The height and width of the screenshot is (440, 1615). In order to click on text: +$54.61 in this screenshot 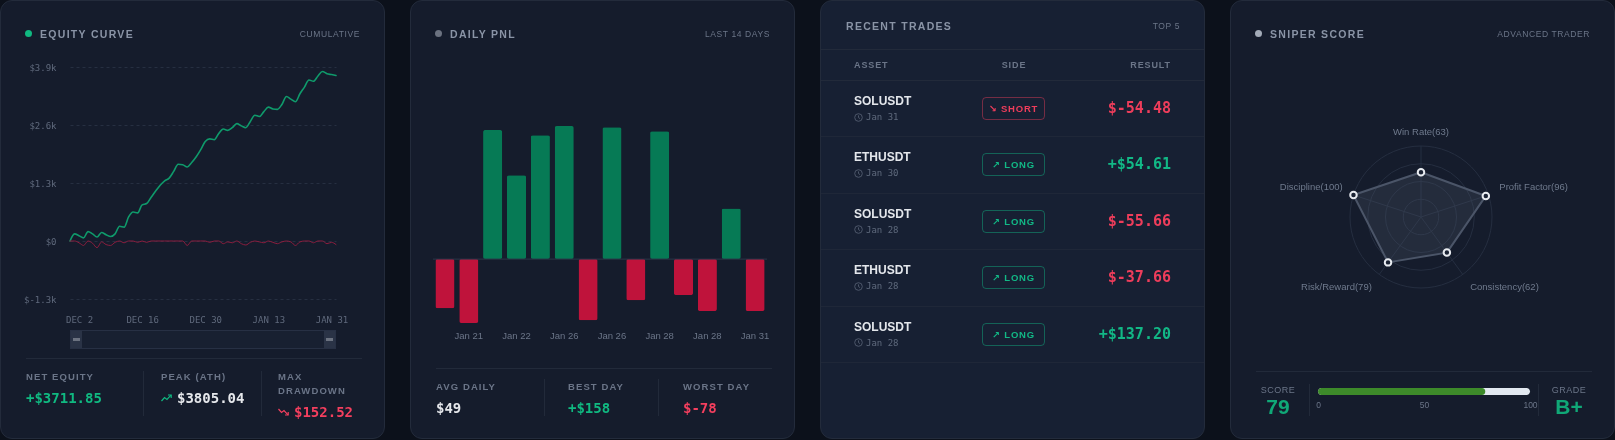, I will do `click(1139, 164)`.